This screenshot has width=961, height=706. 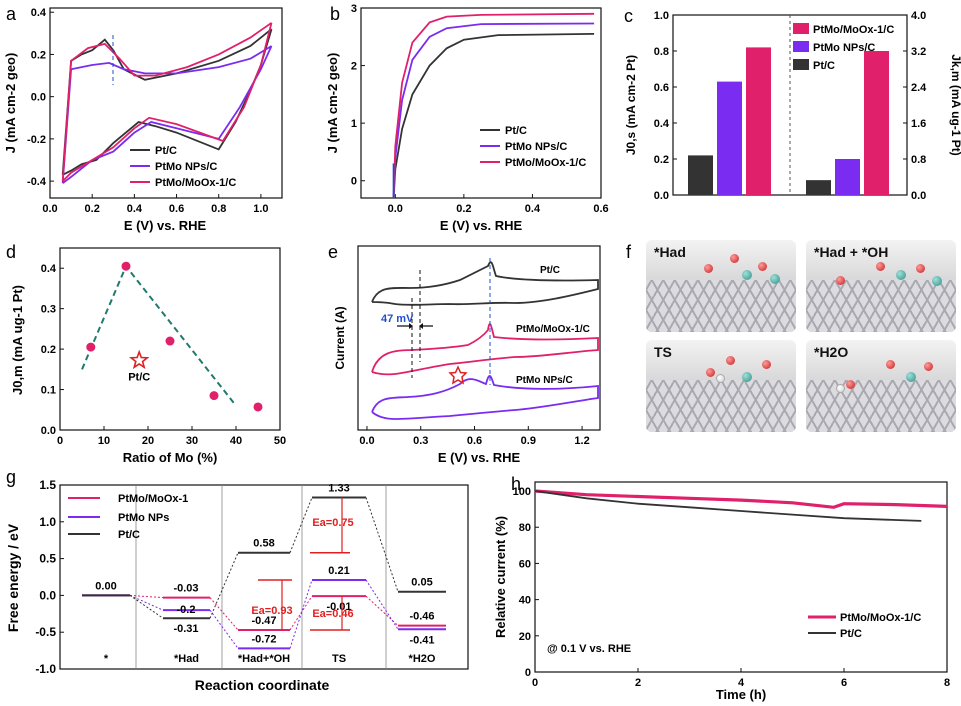 What do you see at coordinates (851, 634) in the screenshot?
I see `legend-h-ptc: Pt/C` at bounding box center [851, 634].